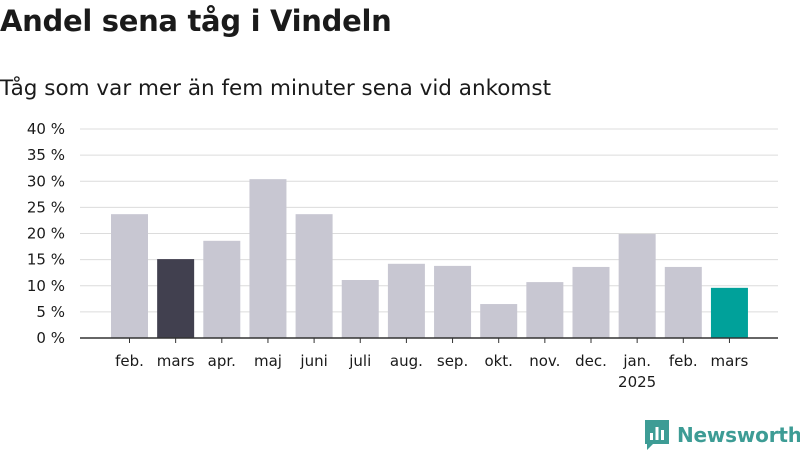  I want to click on x-tick-label: juli, so click(359, 361).